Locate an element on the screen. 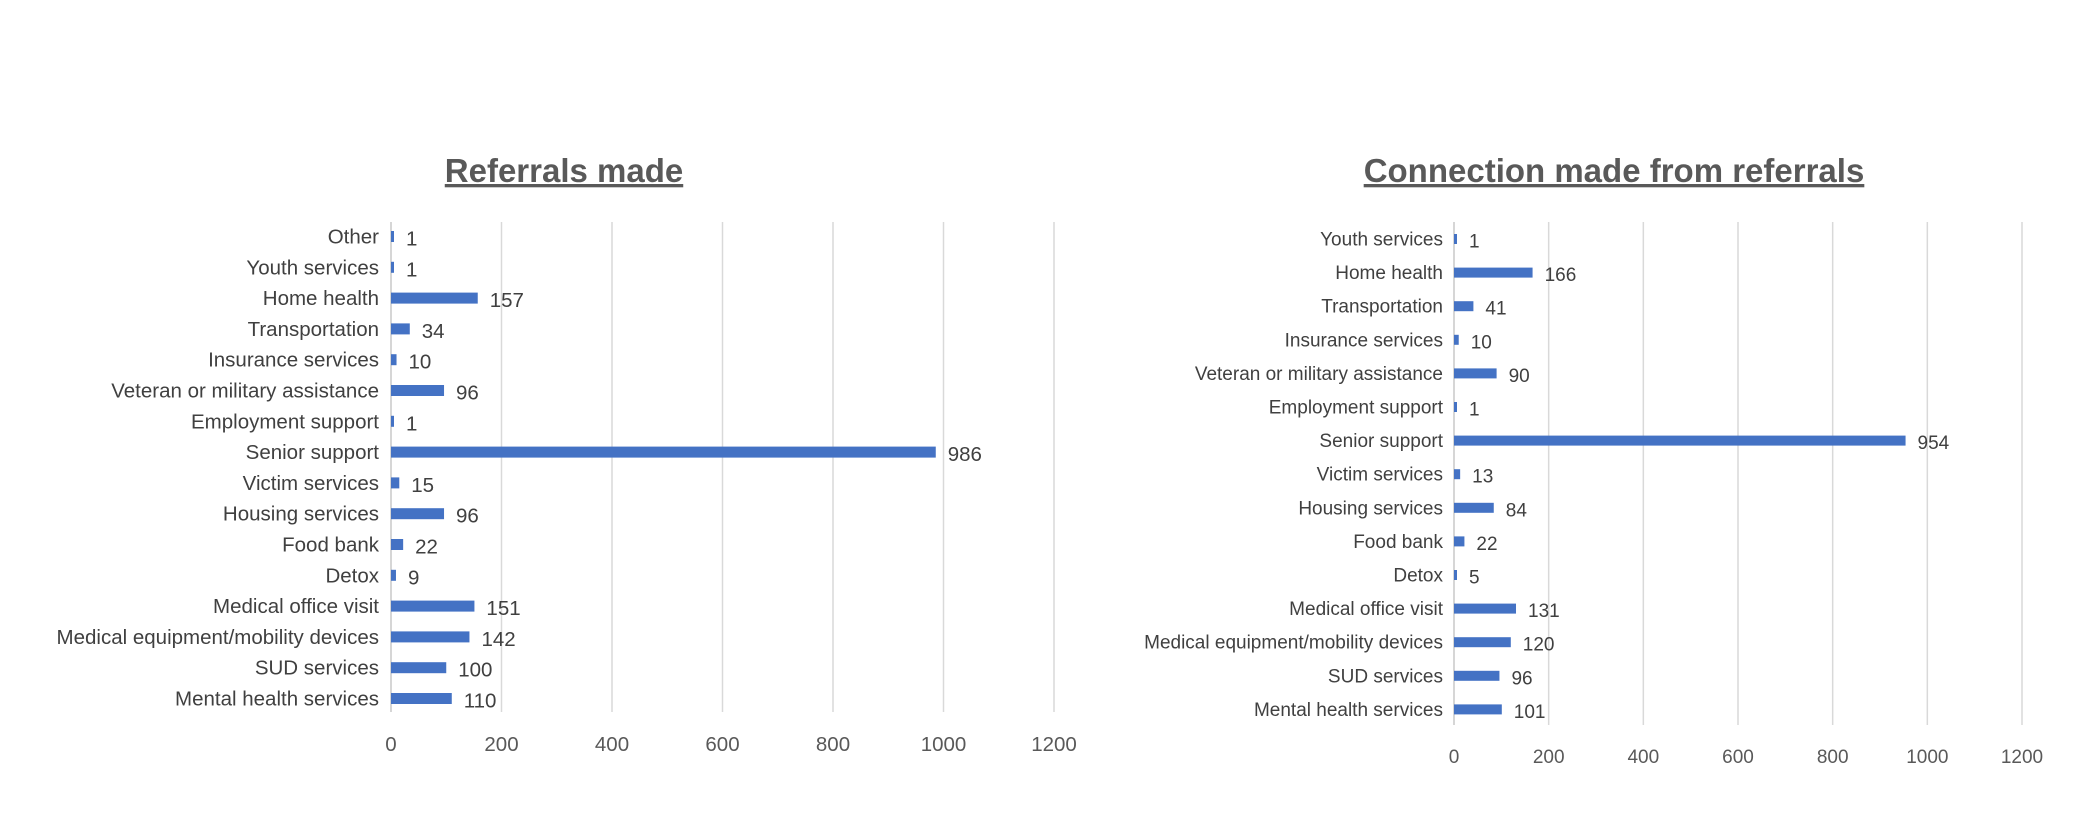 This screenshot has height=837, width=2084. data-label: 84 is located at coordinates (1517, 510).